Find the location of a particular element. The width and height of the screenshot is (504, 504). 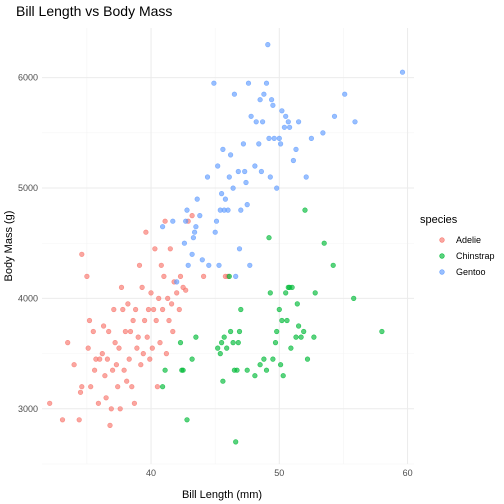

legend-label-adelie: Adelie is located at coordinates (468, 240).